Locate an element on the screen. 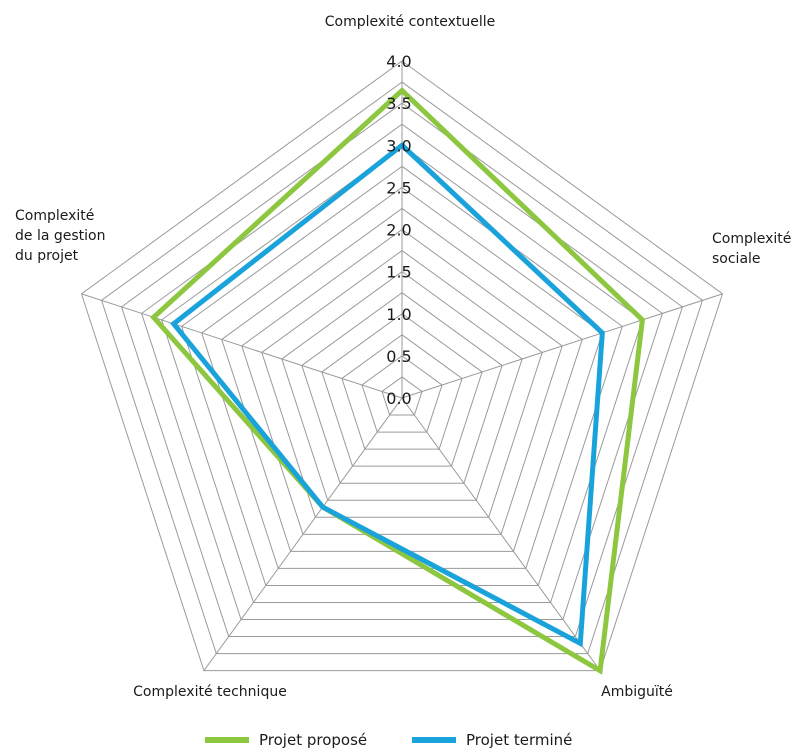 The width and height of the screenshot is (798, 751). axis-spoke-gestion is located at coordinates (242, 346).